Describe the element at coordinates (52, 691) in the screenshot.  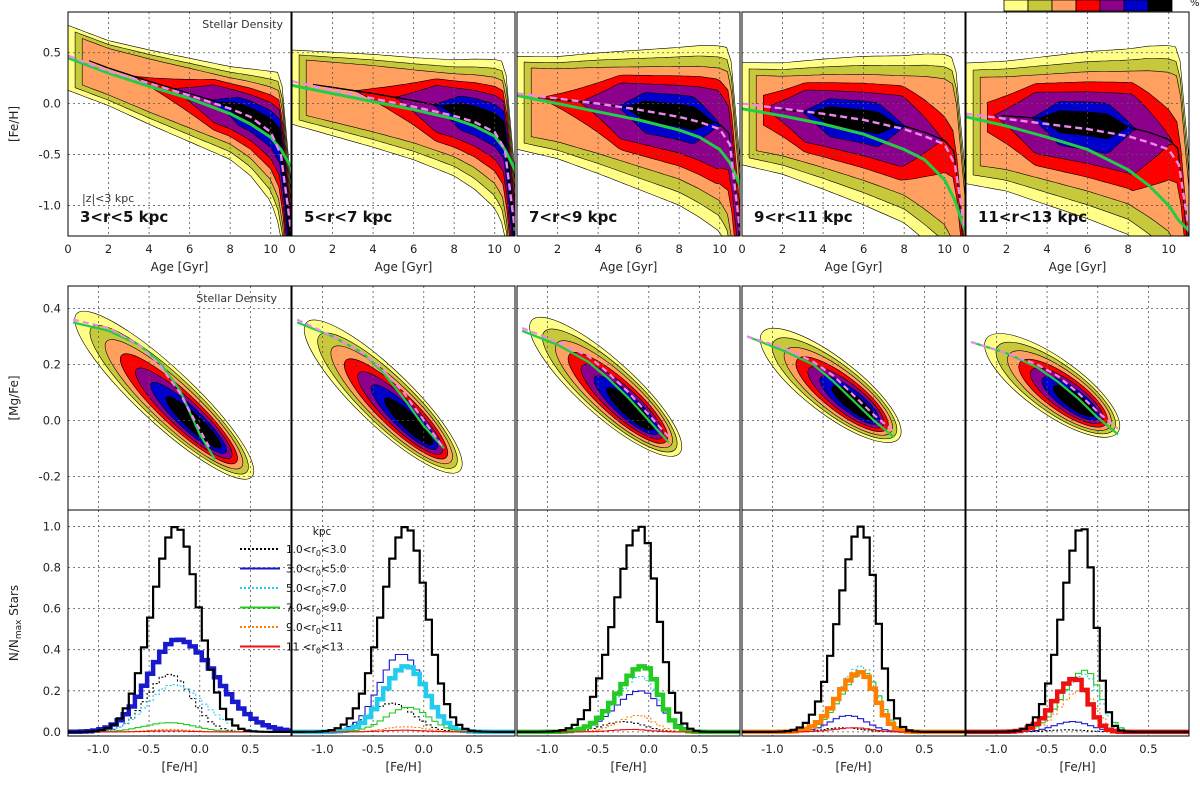
I see `y-tick-label: 0.2` at that location.